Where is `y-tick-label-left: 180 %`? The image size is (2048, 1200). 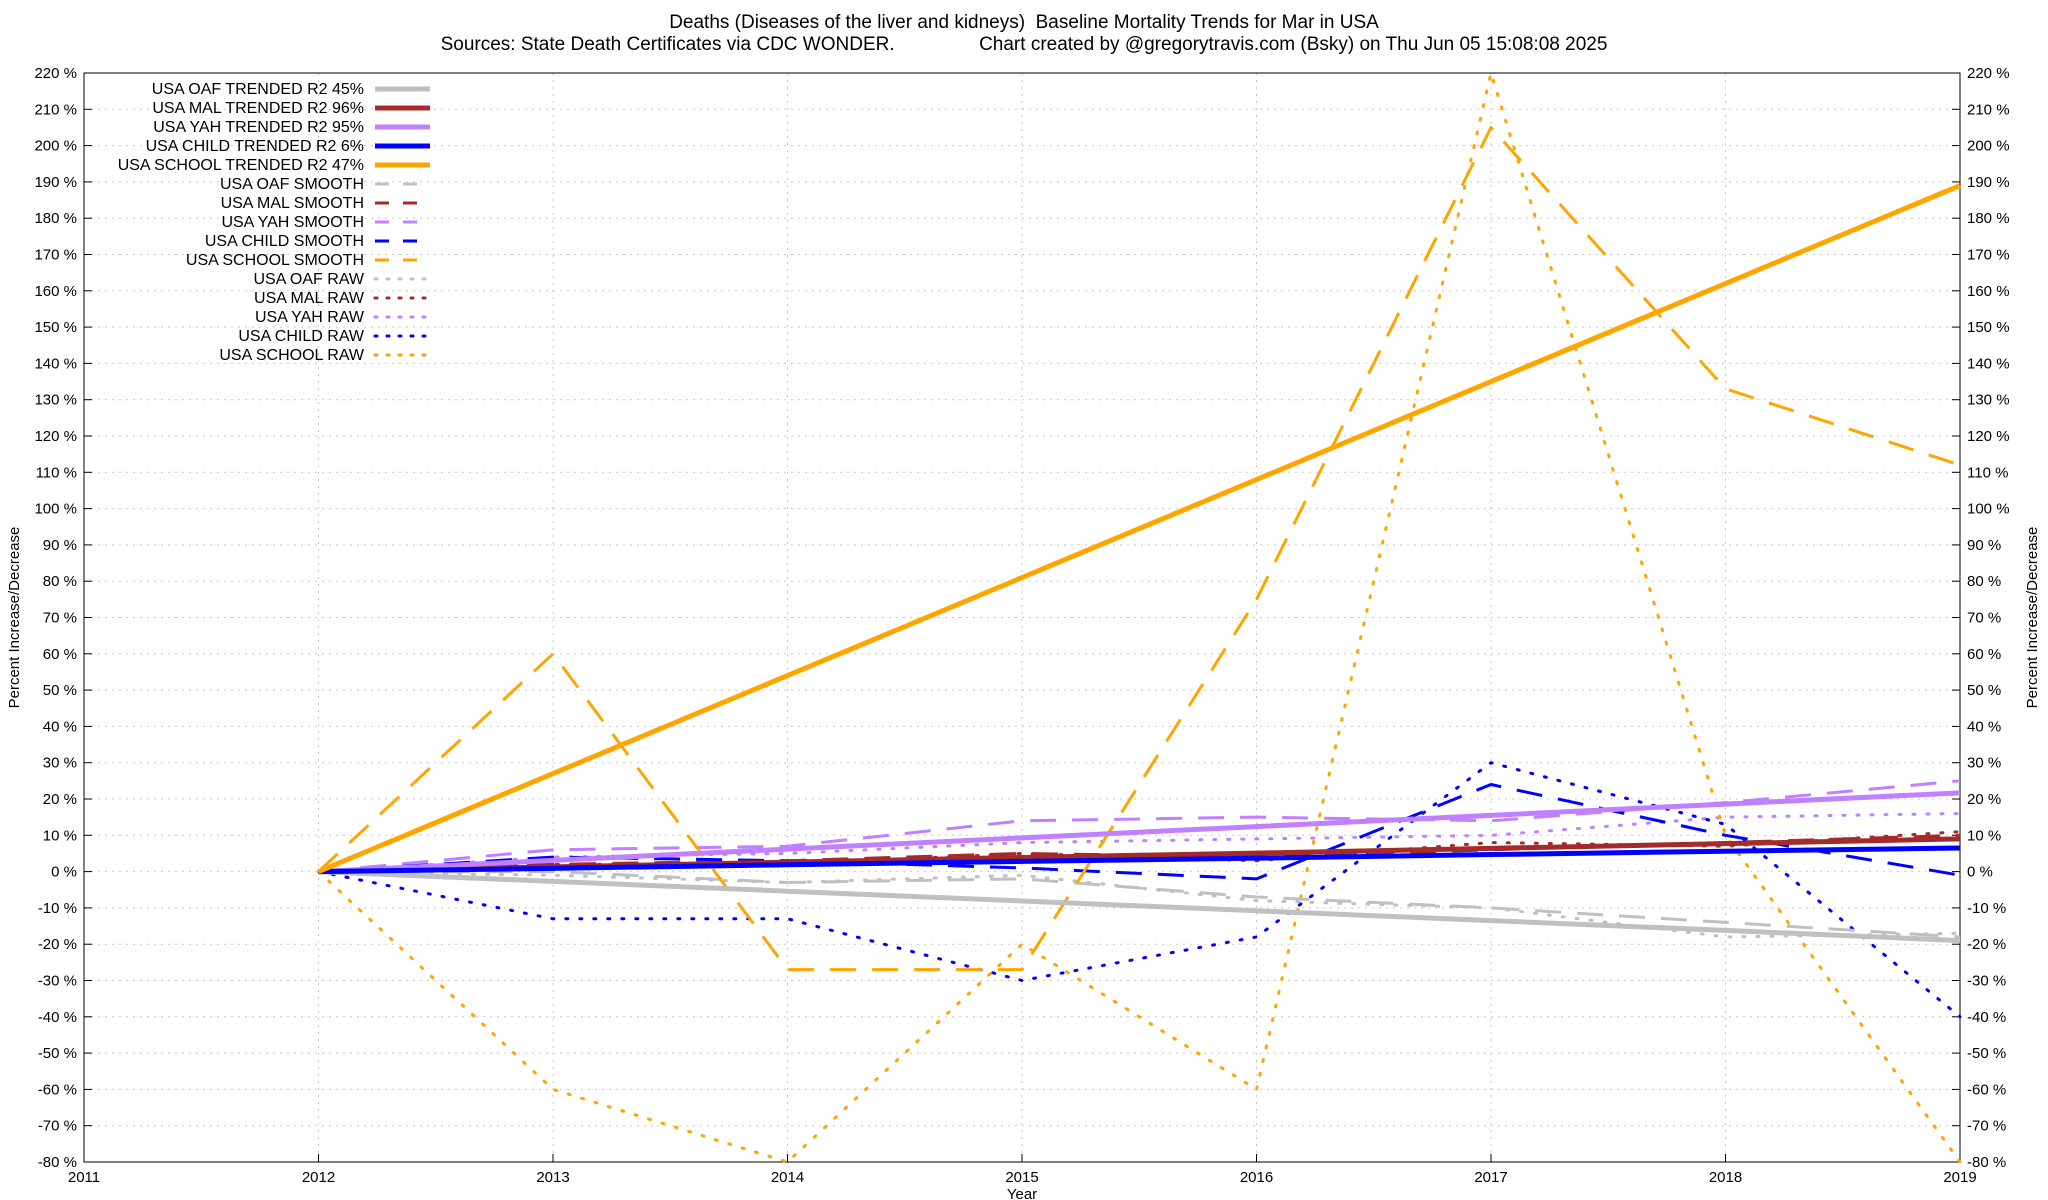
y-tick-label-left: 180 % is located at coordinates (55, 218).